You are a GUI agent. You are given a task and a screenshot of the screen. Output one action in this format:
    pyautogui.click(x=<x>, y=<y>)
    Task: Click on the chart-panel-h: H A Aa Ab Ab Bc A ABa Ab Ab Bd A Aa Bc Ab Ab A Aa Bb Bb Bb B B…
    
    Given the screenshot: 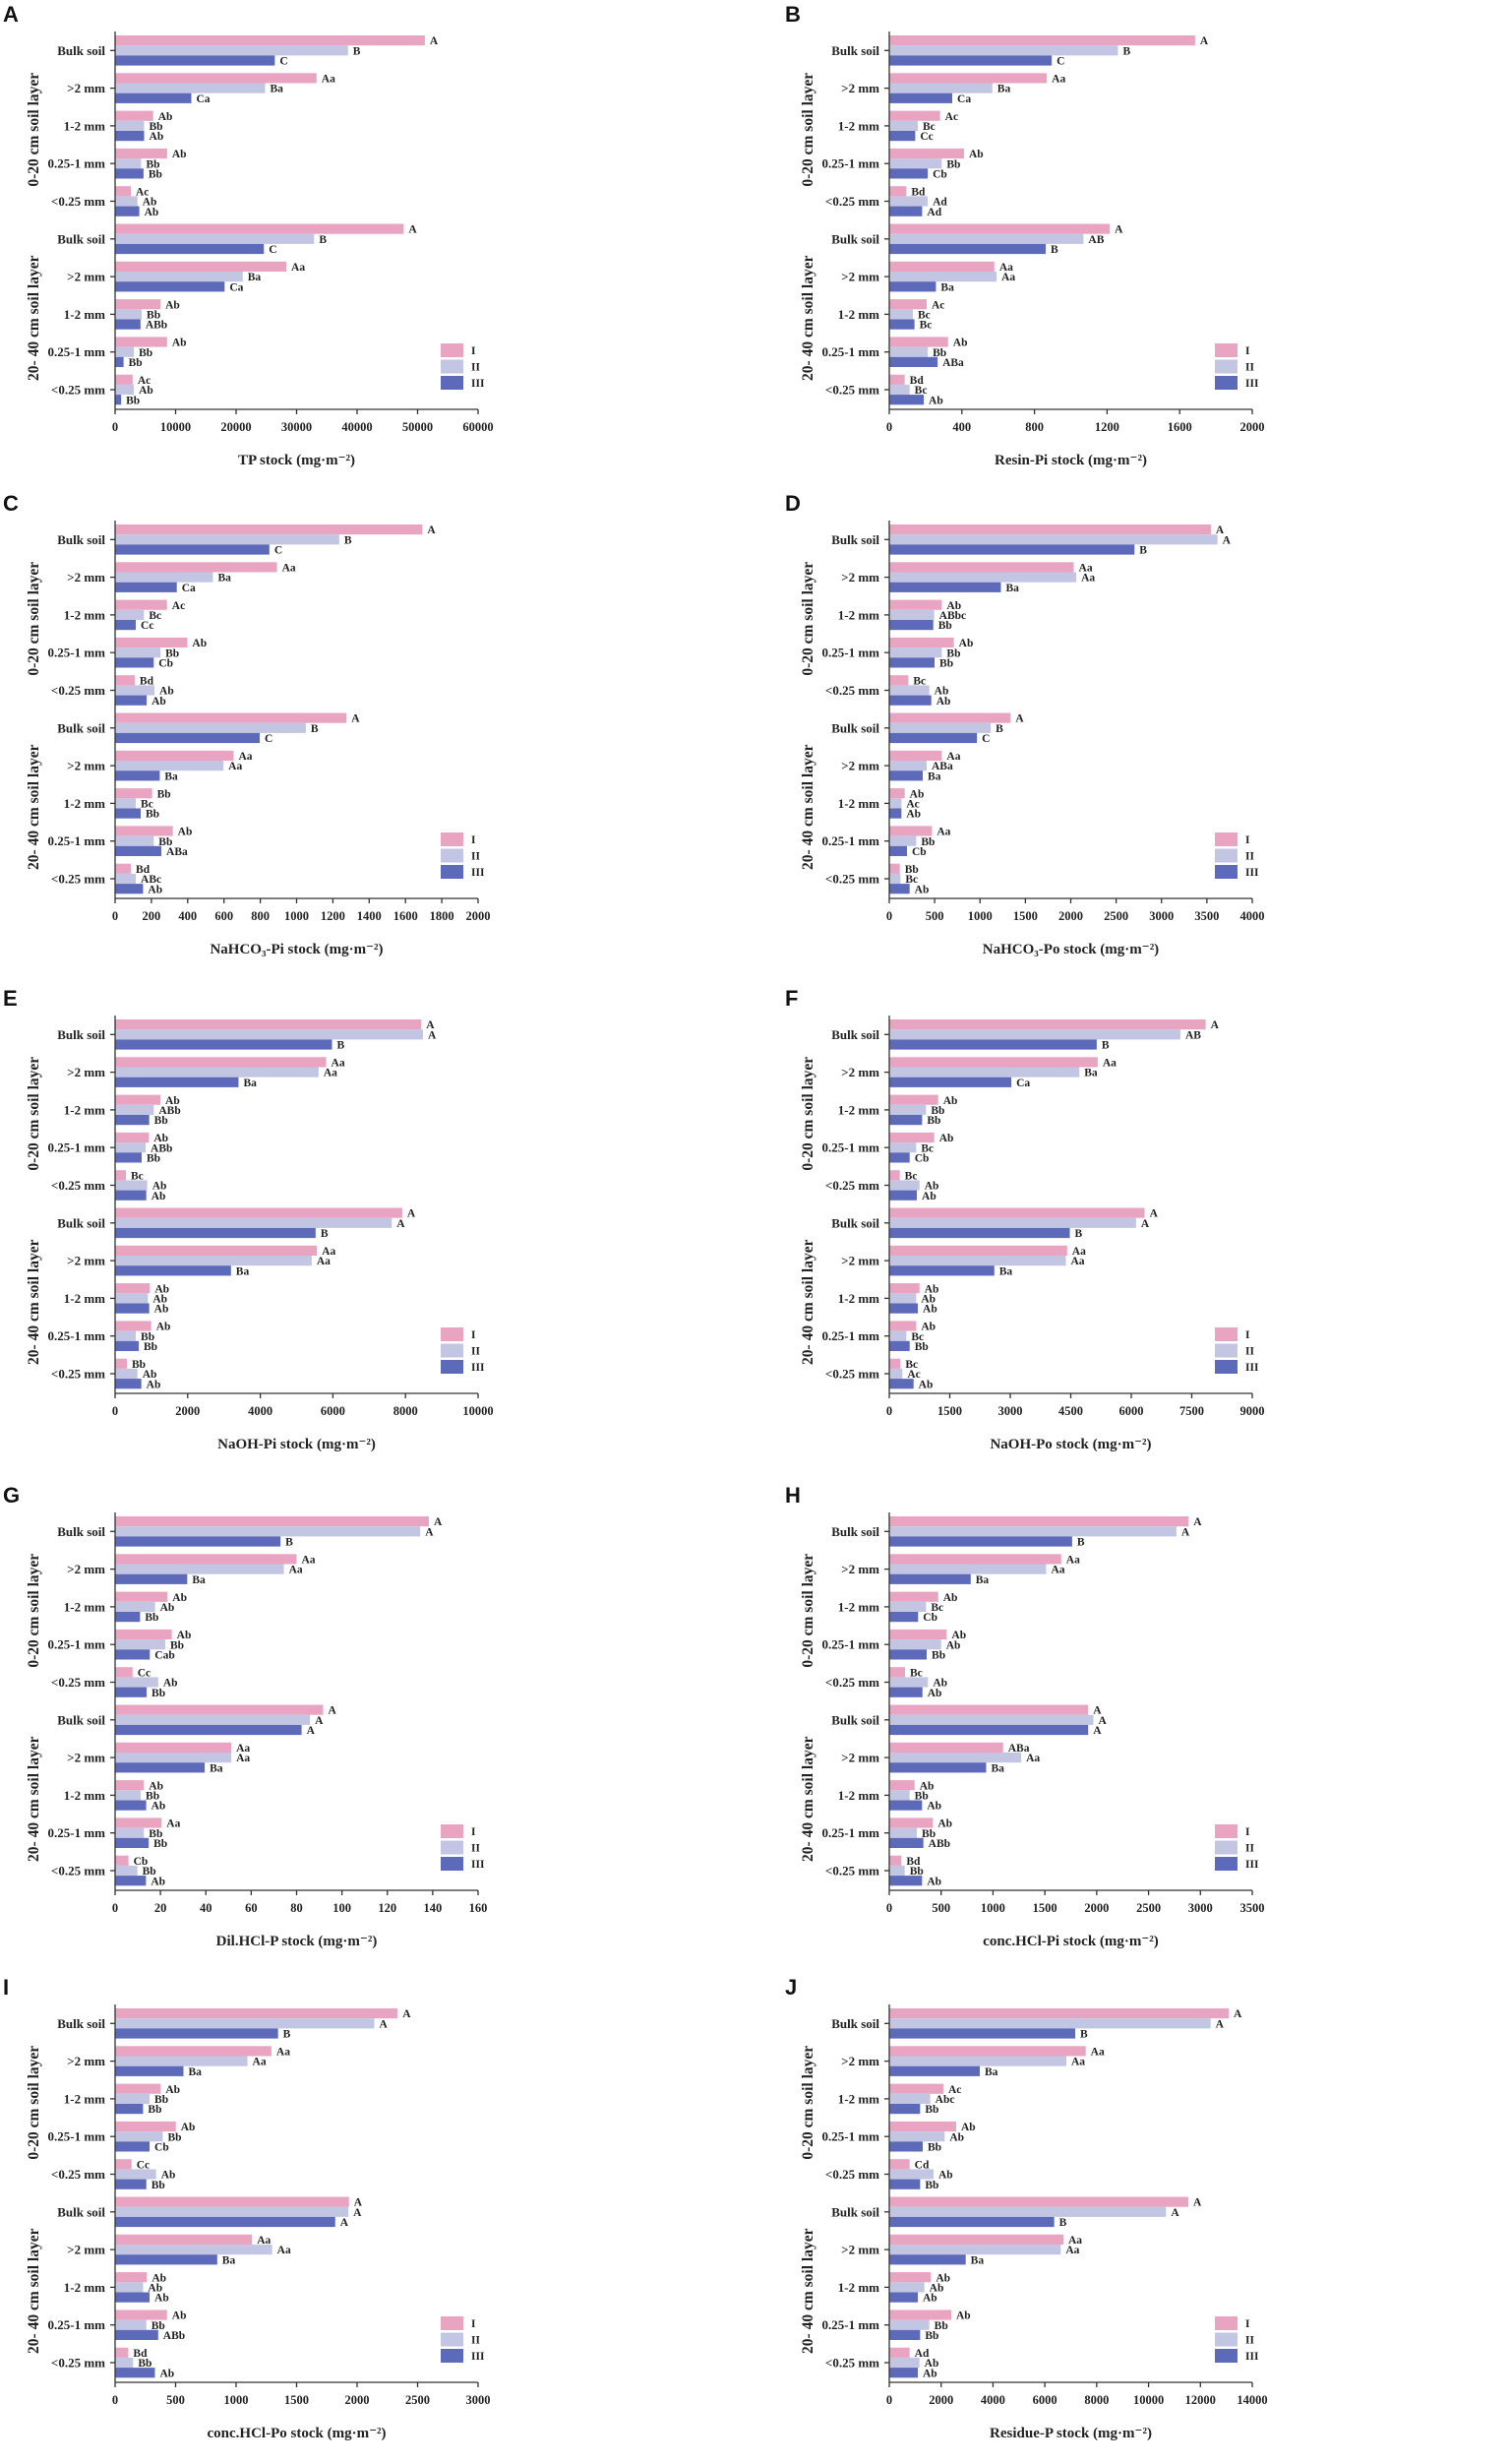 What is the action you would take?
    pyautogui.click(x=1132, y=1726)
    